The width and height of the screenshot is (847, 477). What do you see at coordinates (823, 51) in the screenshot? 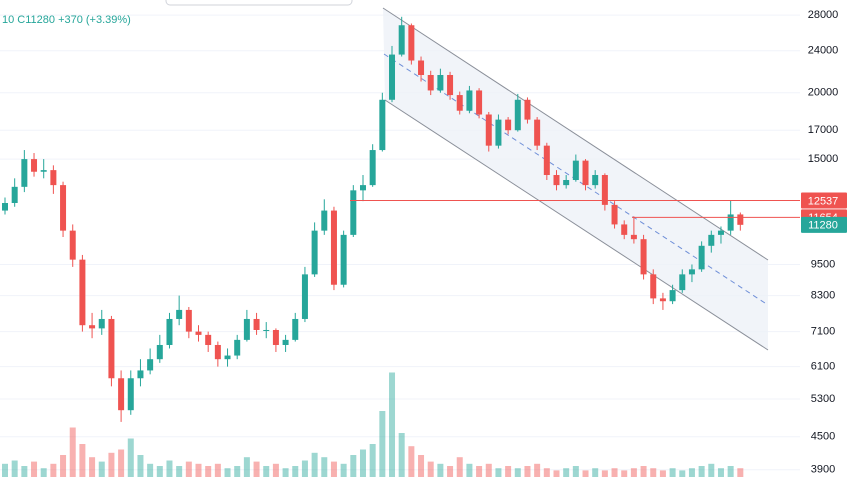
I see `y-tick-label: 24000` at bounding box center [823, 51].